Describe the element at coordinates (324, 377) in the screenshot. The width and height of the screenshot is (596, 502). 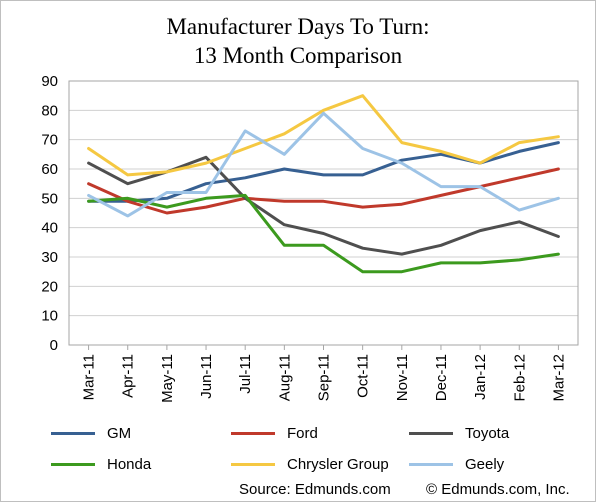
I see `x-tick-label: Sep-11` at that location.